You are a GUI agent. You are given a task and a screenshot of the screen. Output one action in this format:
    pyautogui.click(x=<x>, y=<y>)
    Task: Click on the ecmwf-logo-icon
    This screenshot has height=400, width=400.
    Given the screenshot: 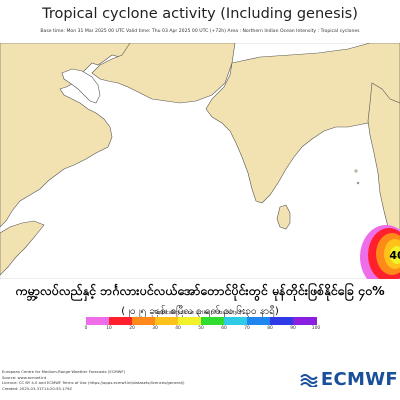 What is the action you would take?
    pyautogui.click(x=309, y=380)
    